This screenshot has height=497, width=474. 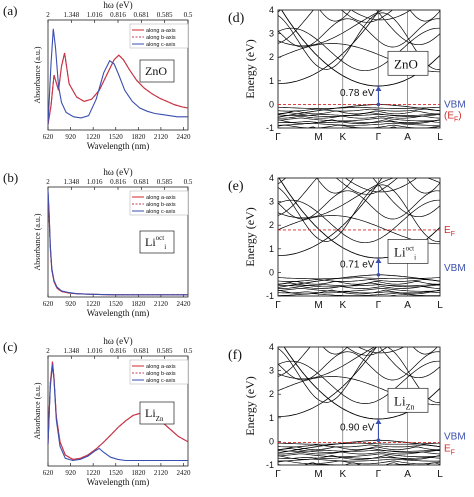 I want to click on y-tick-label: 3, so click(x=271, y=202).